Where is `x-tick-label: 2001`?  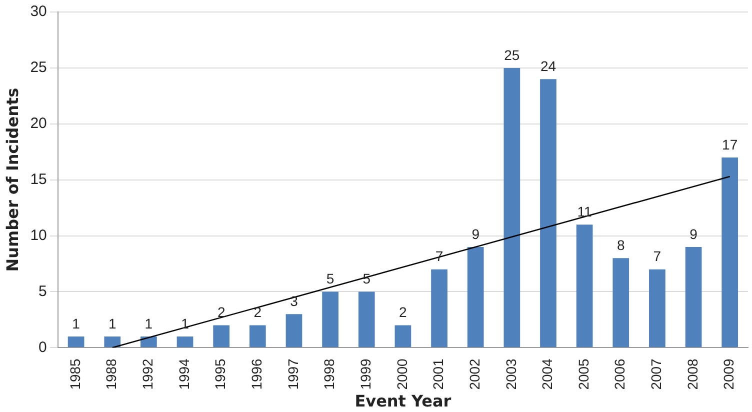
x-tick-label: 2001 is located at coordinates (438, 374).